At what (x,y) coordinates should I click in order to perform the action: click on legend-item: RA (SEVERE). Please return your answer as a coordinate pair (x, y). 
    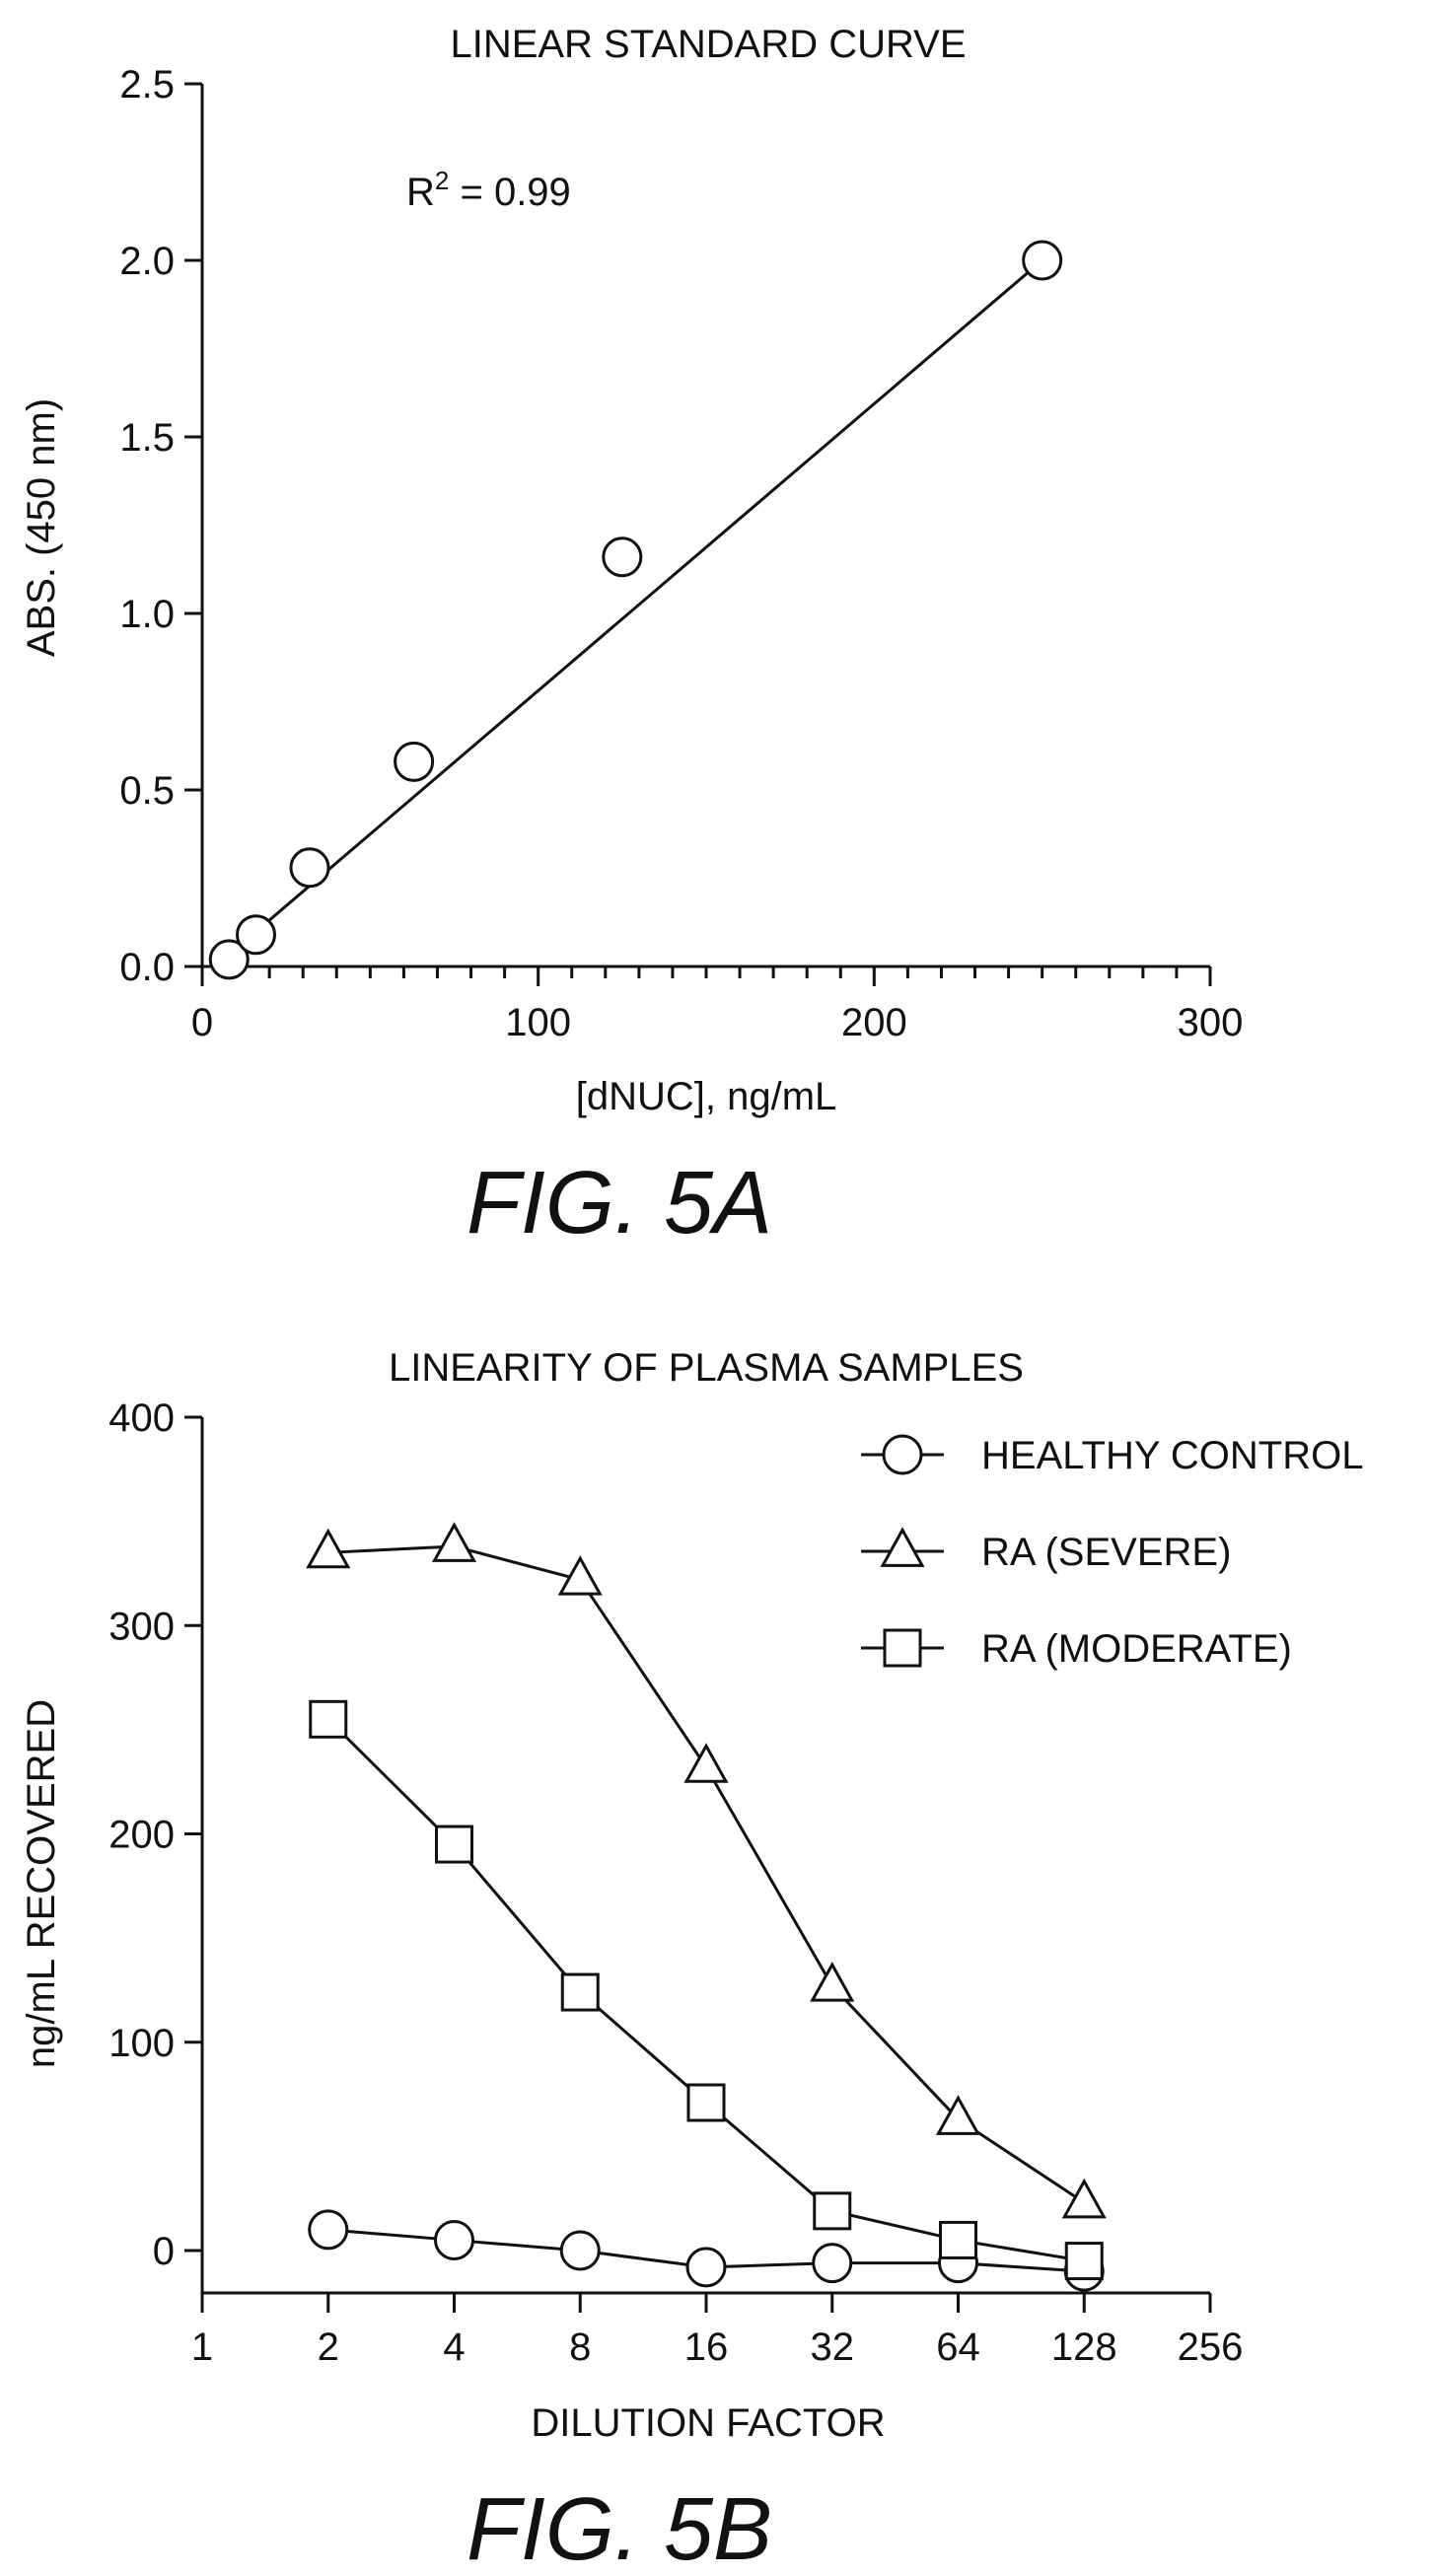
    Looking at the image, I should click on (1046, 1550).